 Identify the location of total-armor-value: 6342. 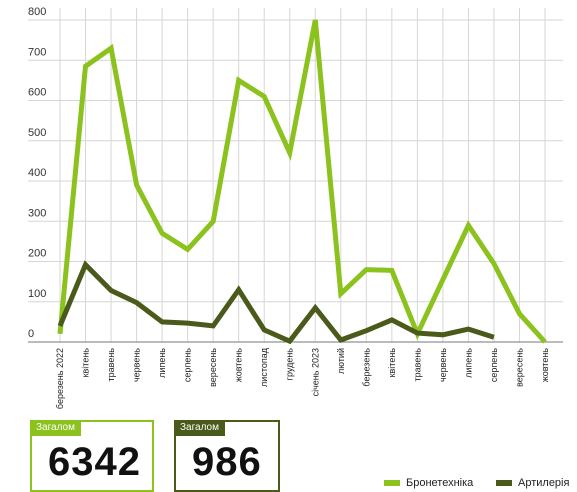
(94, 462).